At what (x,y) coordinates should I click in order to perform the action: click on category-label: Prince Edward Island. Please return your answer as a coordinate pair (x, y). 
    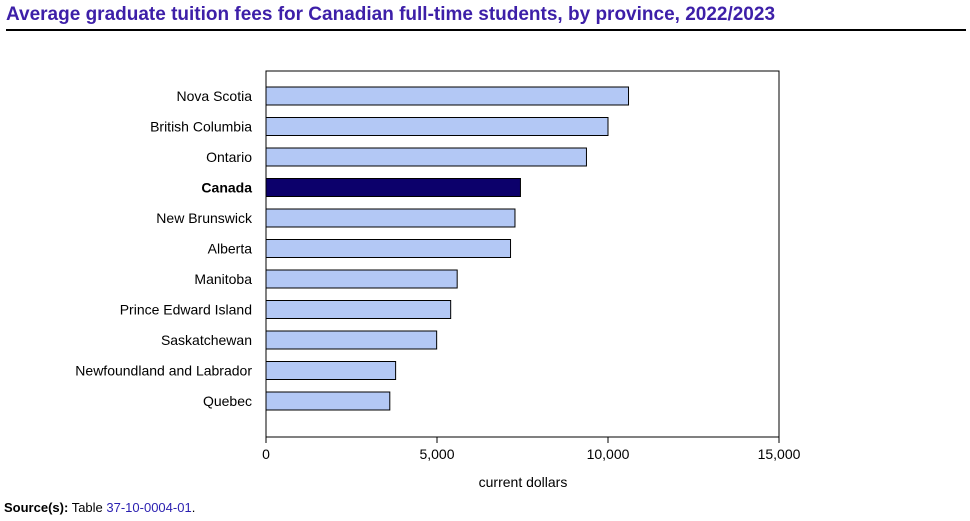
    Looking at the image, I should click on (186, 310).